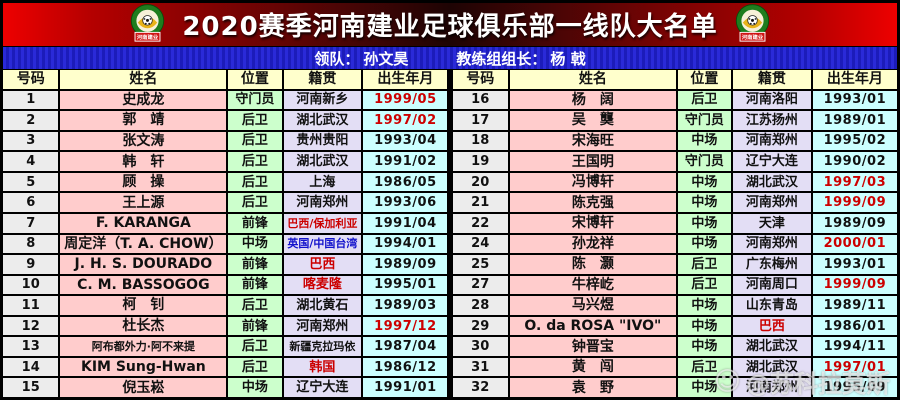 The image size is (900, 400). What do you see at coordinates (322, 141) in the screenshot?
I see `player-origin: 贵州贵阳` at bounding box center [322, 141].